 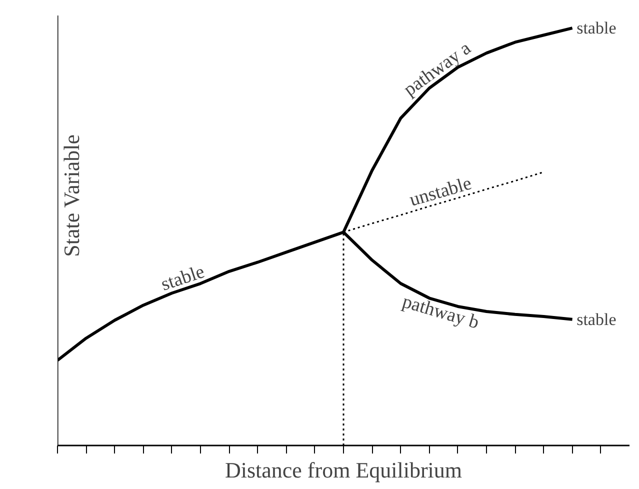 What do you see at coordinates (183, 278) in the screenshot?
I see `text: stable` at bounding box center [183, 278].